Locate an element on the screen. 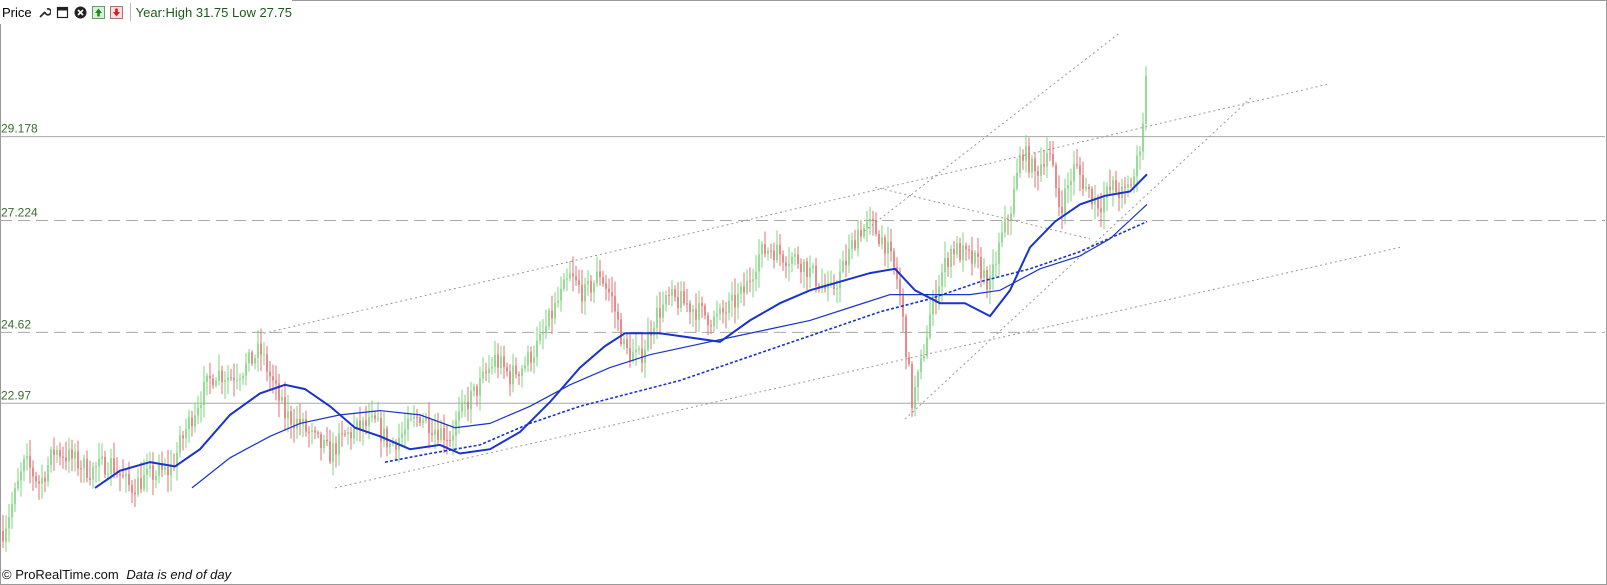  window-icon is located at coordinates (63, 12).